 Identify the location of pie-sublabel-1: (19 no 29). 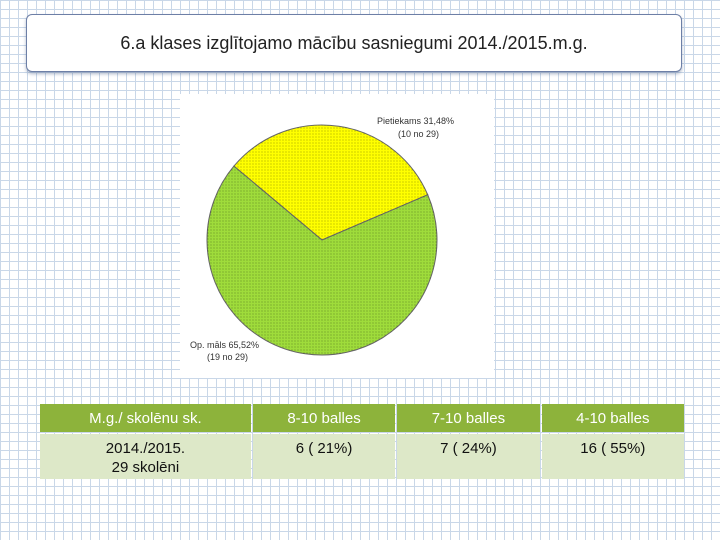
(227, 357).